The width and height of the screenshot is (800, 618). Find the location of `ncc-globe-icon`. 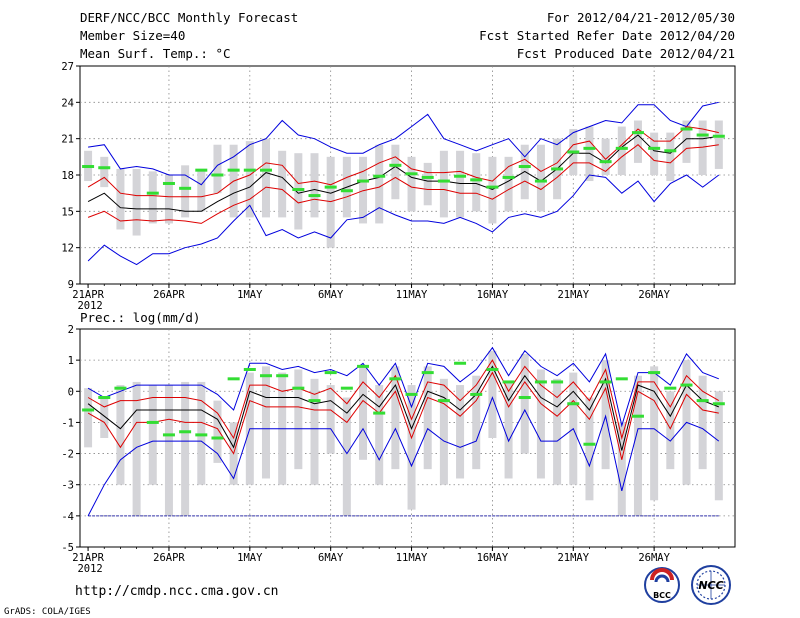

ncc-globe-icon is located at coordinates (711, 585).